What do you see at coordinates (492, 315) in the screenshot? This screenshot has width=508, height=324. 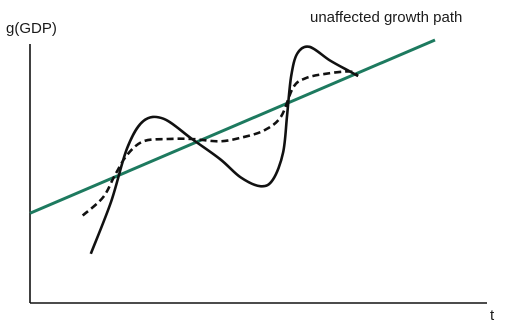 I see `x-axis-label: t` at bounding box center [492, 315].